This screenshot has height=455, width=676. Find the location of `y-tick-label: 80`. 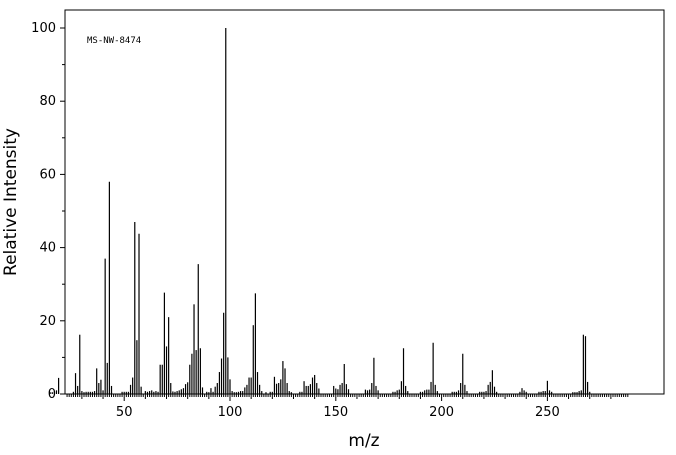

y-tick-label: 80 is located at coordinates (47, 101).